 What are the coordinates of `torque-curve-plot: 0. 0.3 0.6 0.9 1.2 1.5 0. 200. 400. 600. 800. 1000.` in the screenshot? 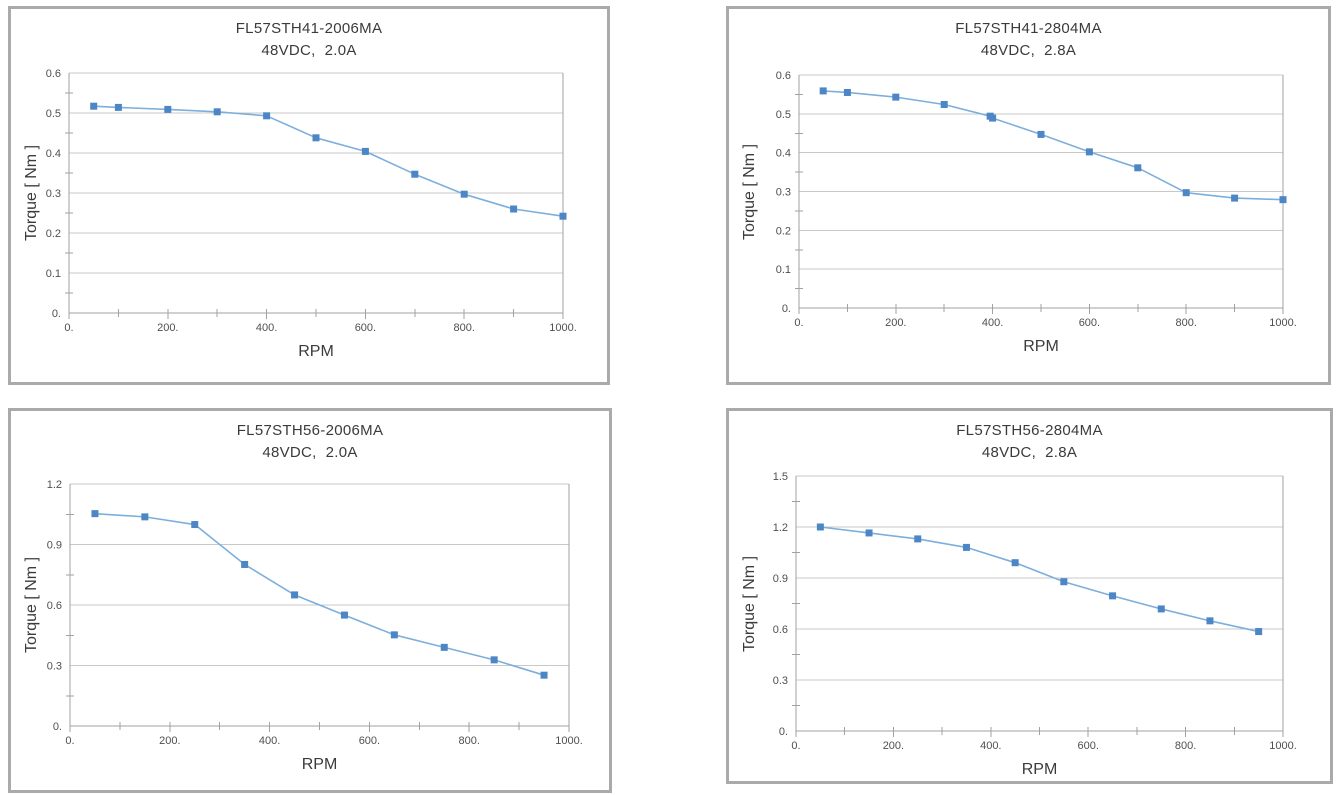 It's located at (1035, 611).